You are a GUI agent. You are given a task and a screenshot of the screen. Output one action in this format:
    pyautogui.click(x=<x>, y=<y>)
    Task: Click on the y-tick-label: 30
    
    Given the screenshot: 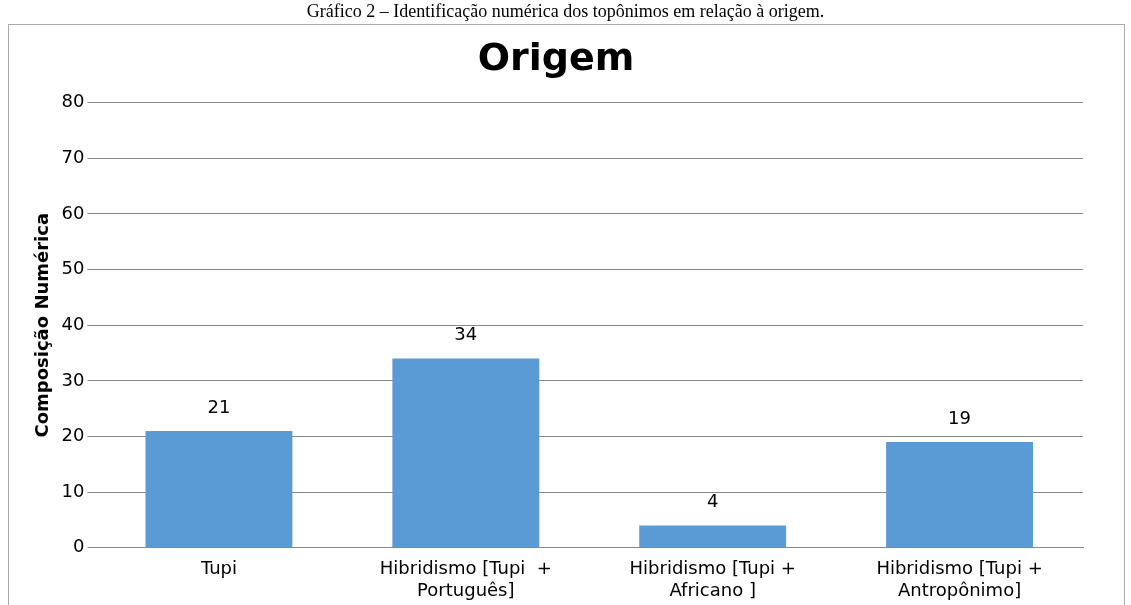 What is the action you would take?
    pyautogui.click(x=73, y=379)
    